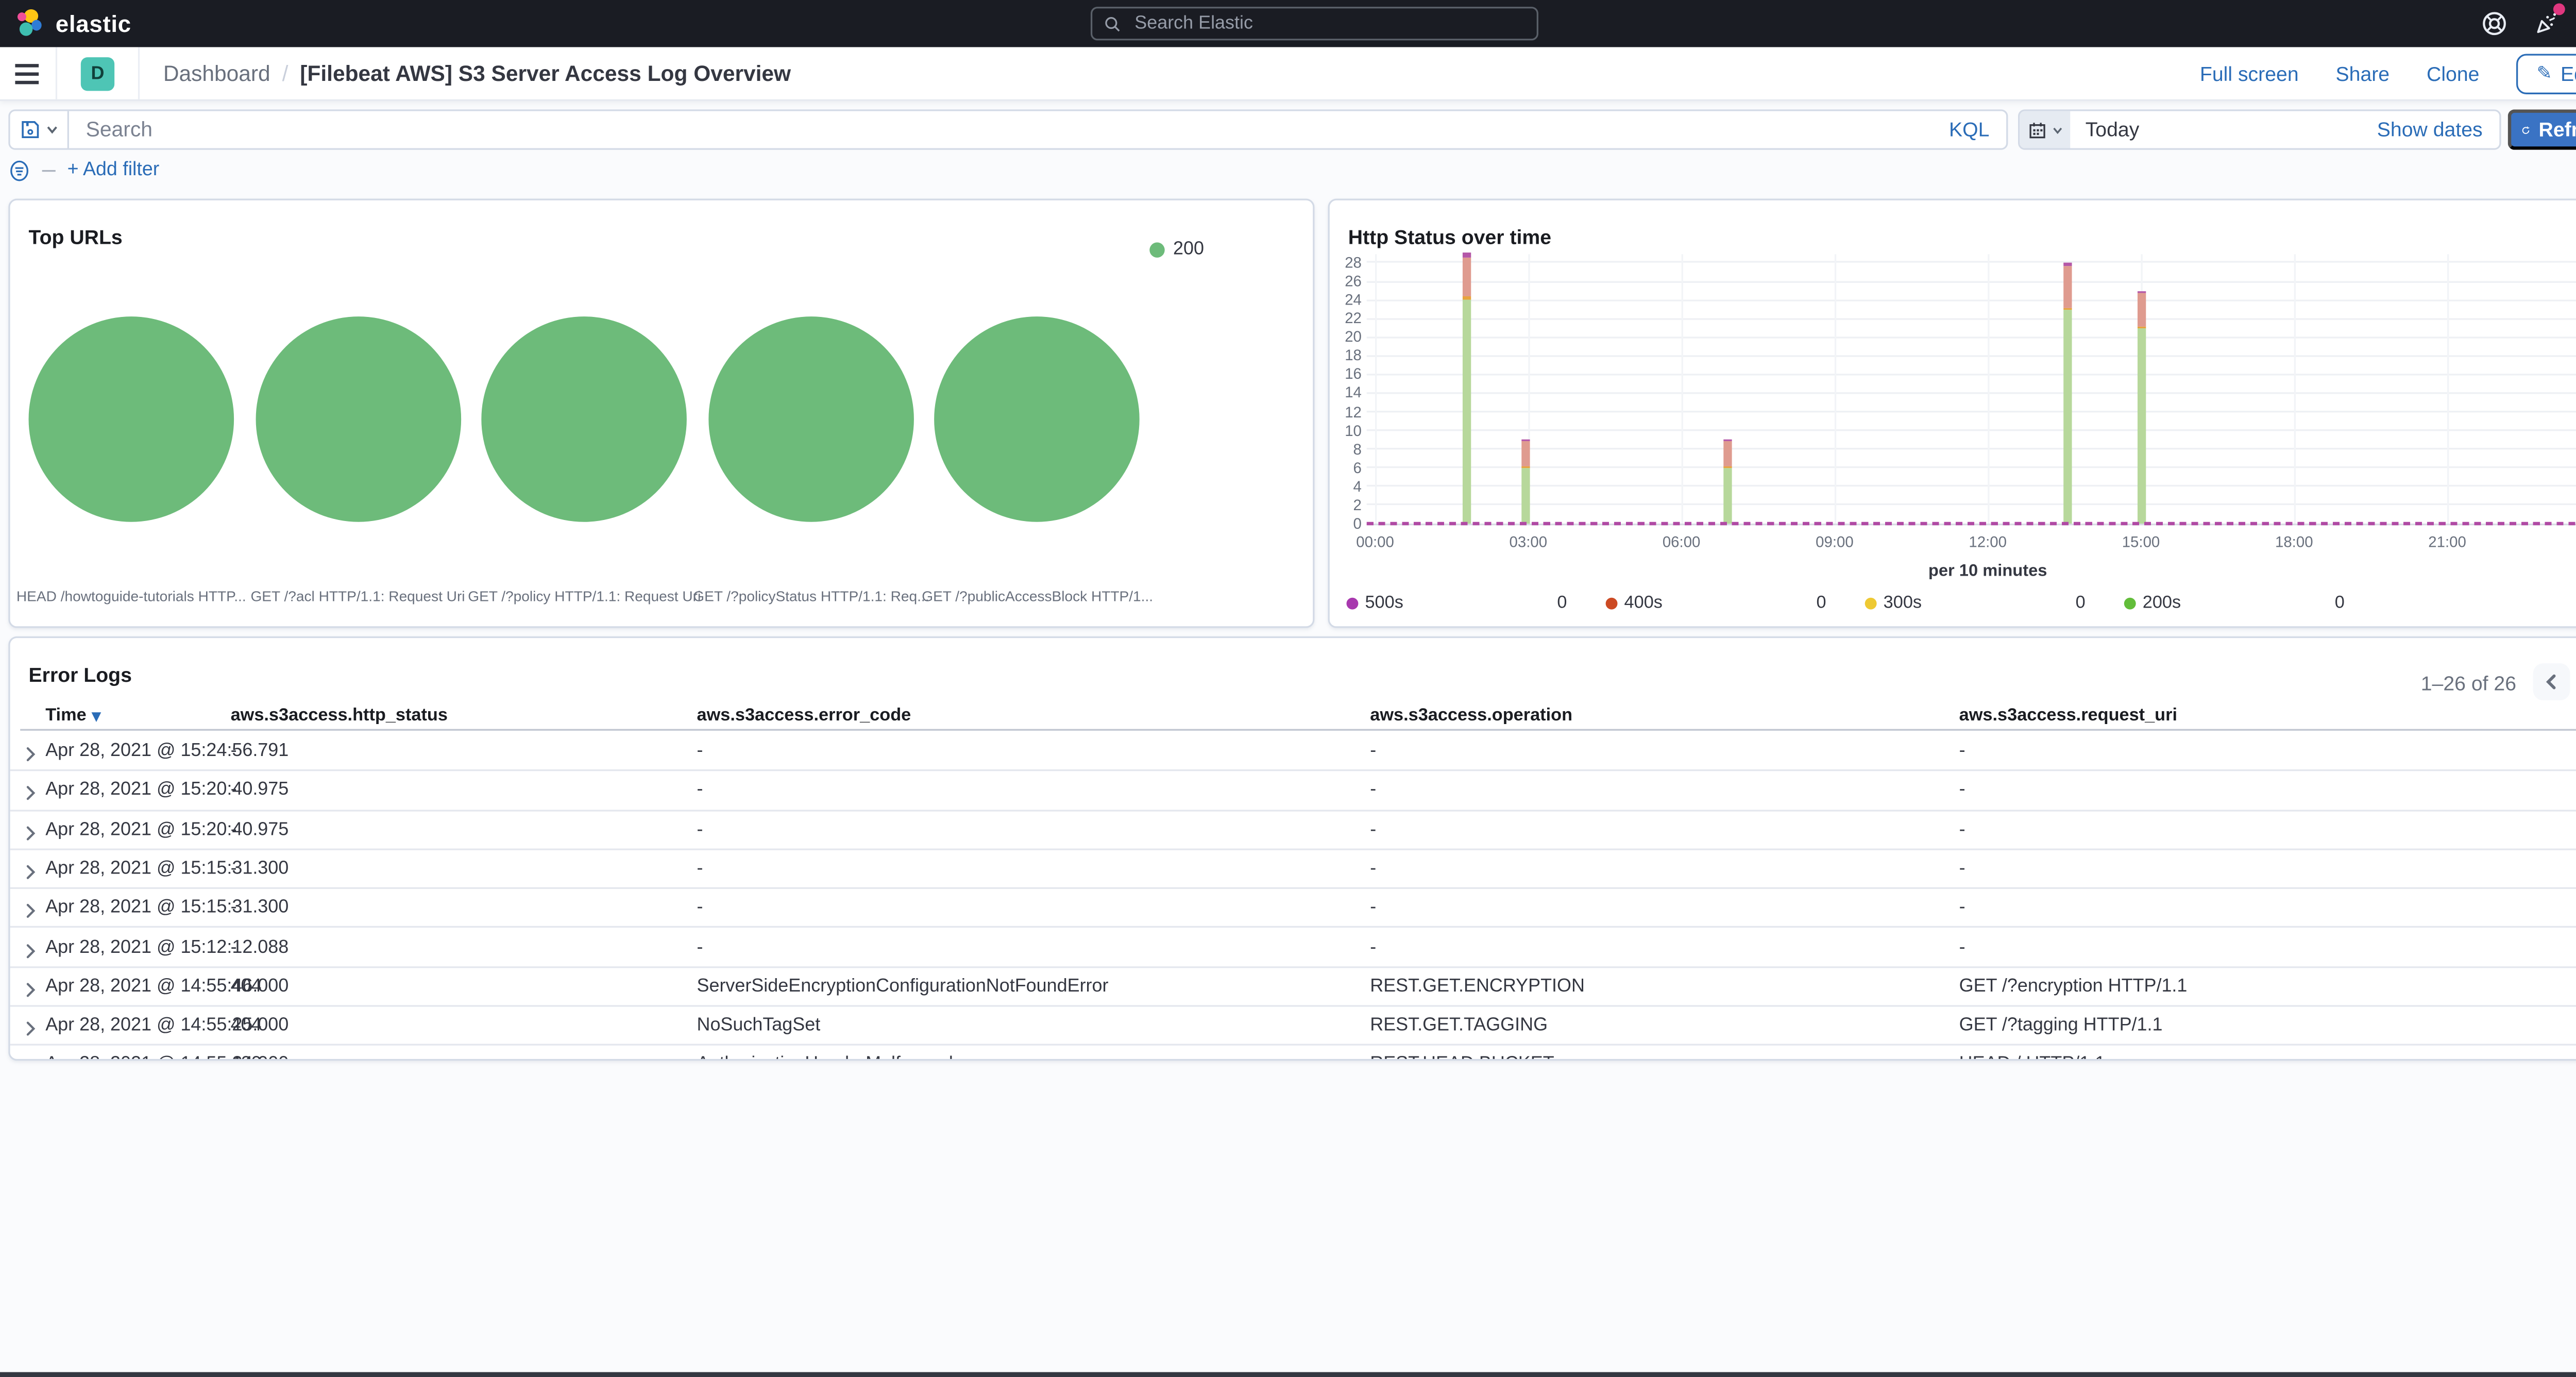  What do you see at coordinates (19, 170) in the screenshot?
I see `filter-icon` at bounding box center [19, 170].